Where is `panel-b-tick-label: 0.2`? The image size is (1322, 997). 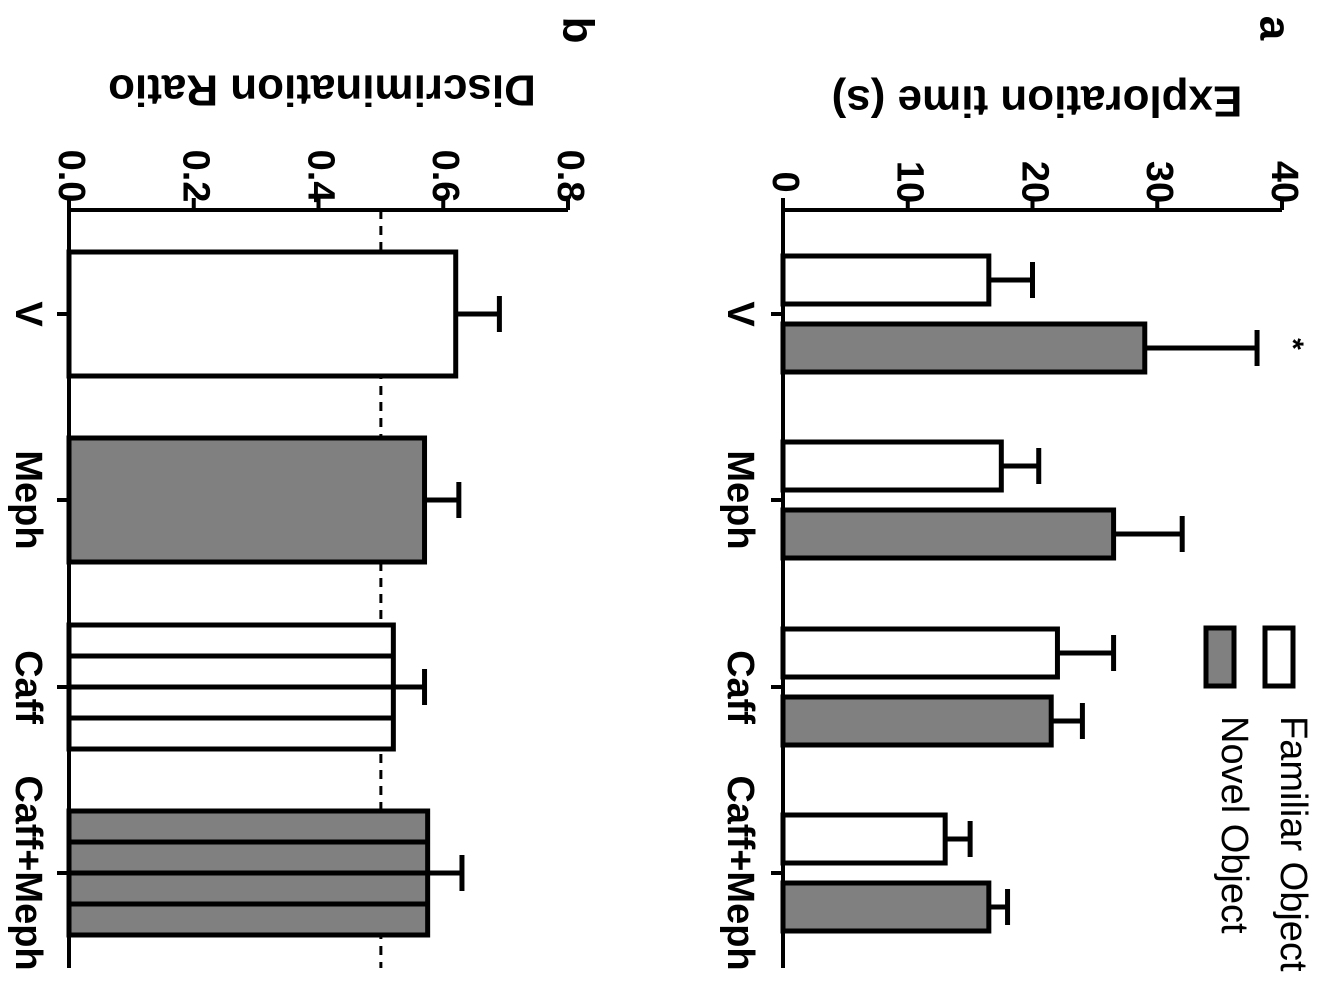
panel-b-tick-label: 0.2 is located at coordinates (196, 176).